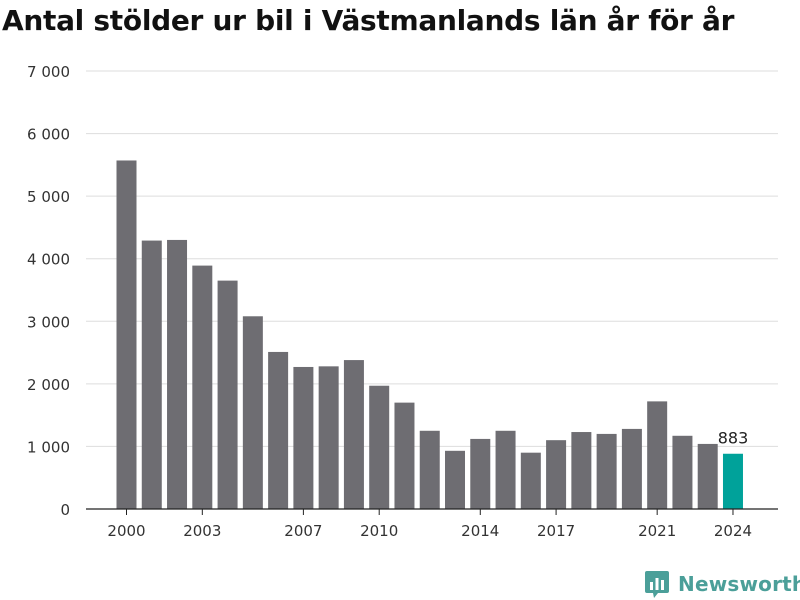  What do you see at coordinates (48, 197) in the screenshot?
I see `y-tick-label: 5 000` at bounding box center [48, 197].